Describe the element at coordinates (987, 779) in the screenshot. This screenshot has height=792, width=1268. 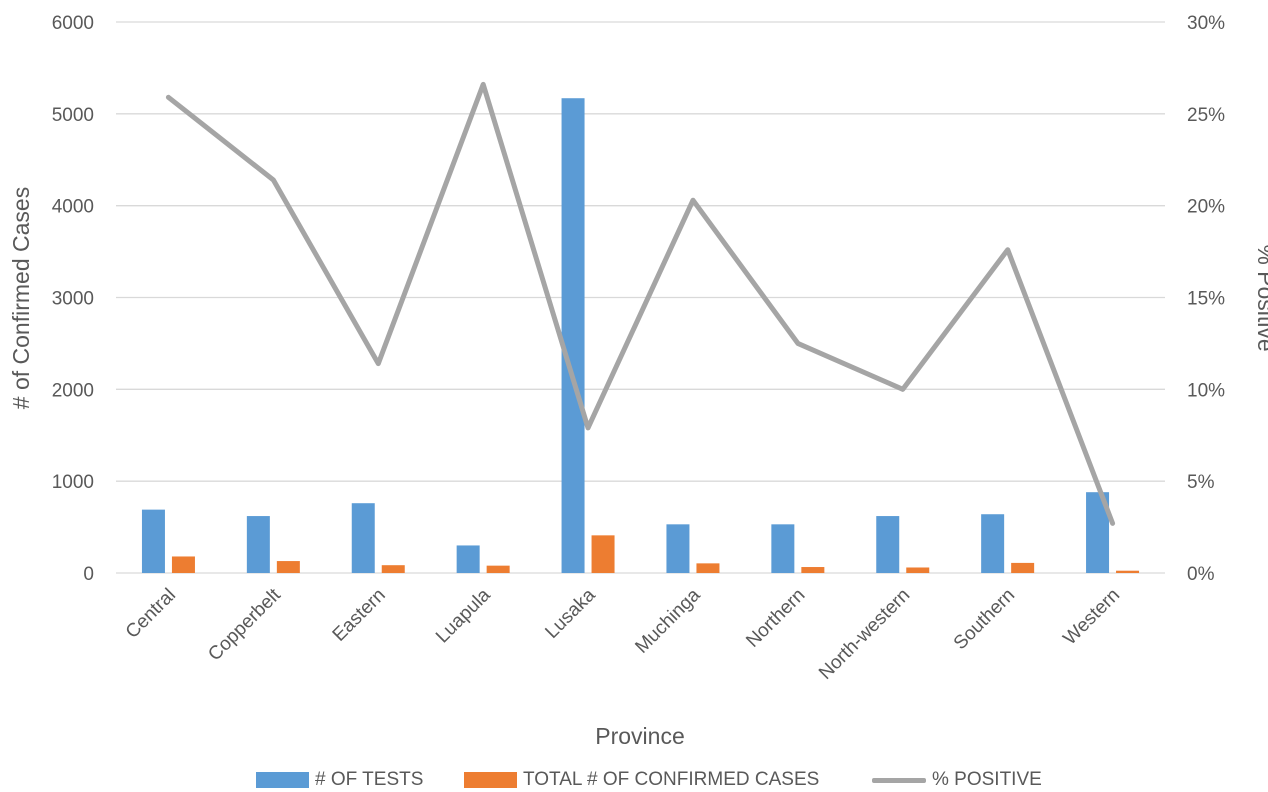
I see `legend-label-percent-positive: % POSITIVE` at that location.